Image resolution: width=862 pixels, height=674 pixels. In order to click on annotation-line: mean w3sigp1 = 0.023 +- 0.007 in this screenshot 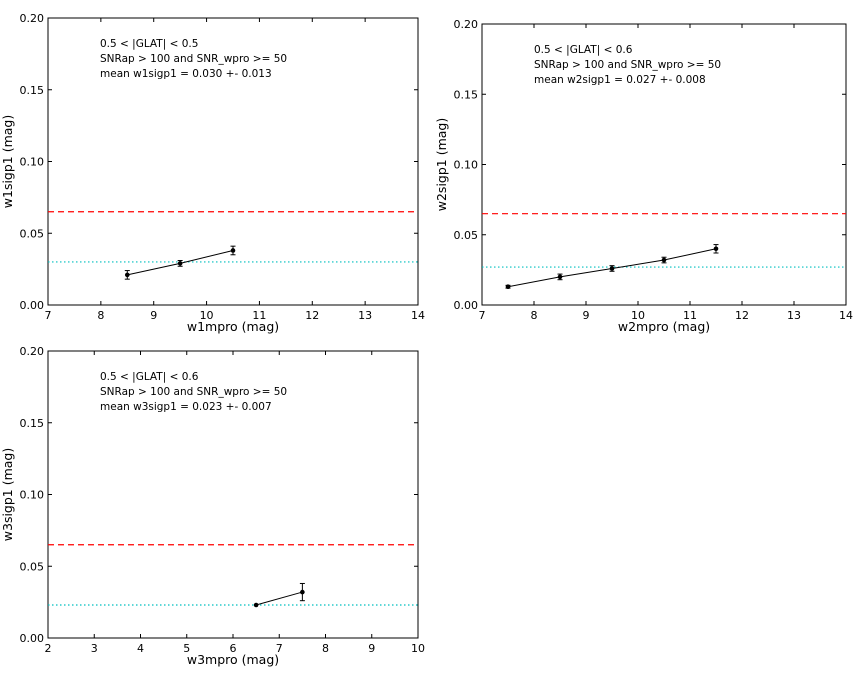, I will do `click(186, 407)`.